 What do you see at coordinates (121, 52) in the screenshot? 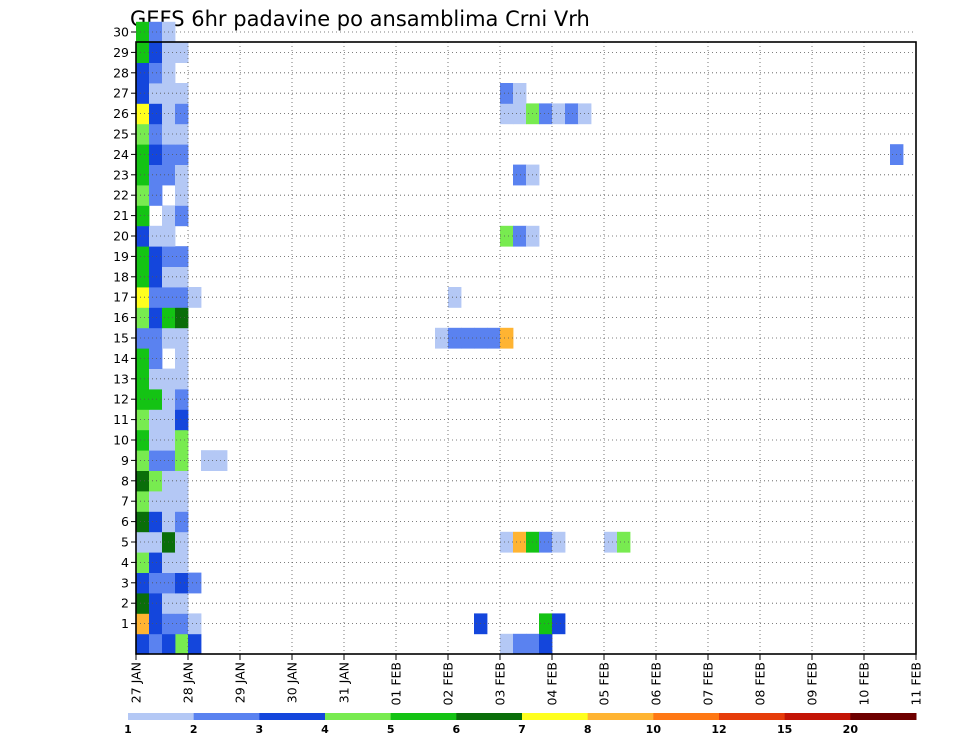
I see `y-tick-label: 29` at bounding box center [121, 52].